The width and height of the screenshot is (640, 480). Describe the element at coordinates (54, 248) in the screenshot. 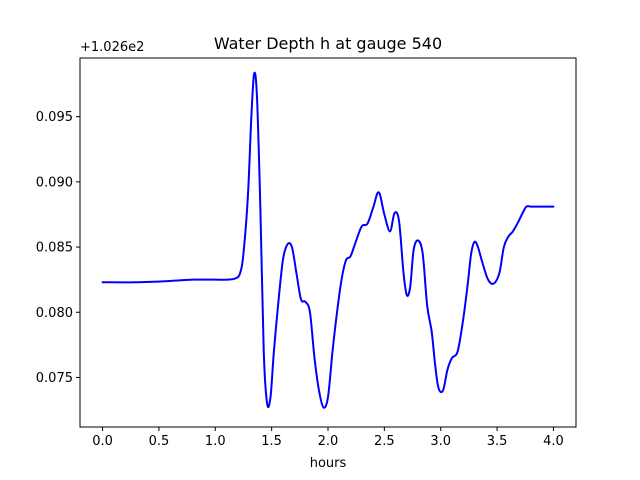

I see `y-tick-label: 0.085` at that location.